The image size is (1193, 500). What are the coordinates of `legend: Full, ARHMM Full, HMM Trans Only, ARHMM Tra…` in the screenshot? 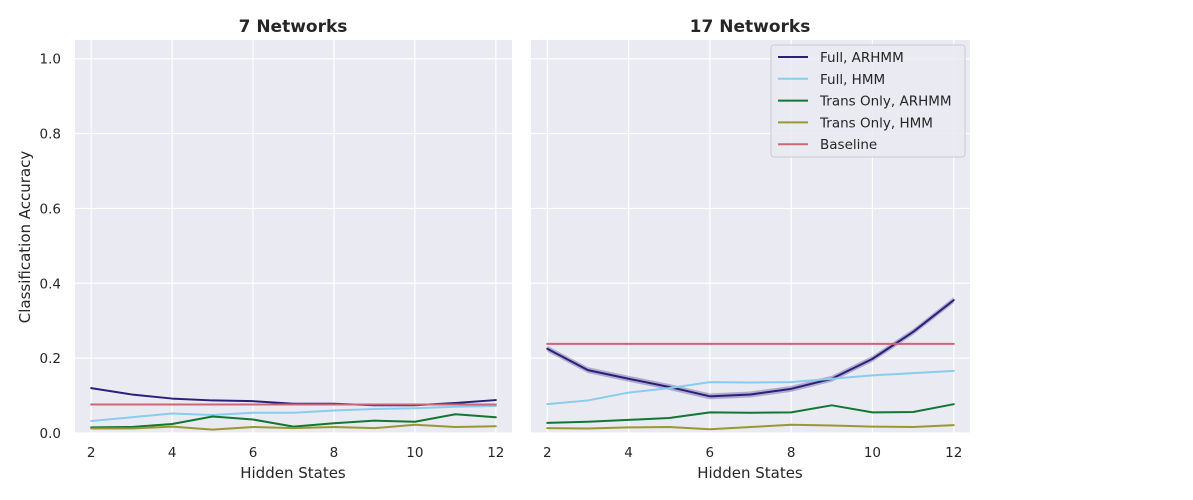 It's located at (868, 101).